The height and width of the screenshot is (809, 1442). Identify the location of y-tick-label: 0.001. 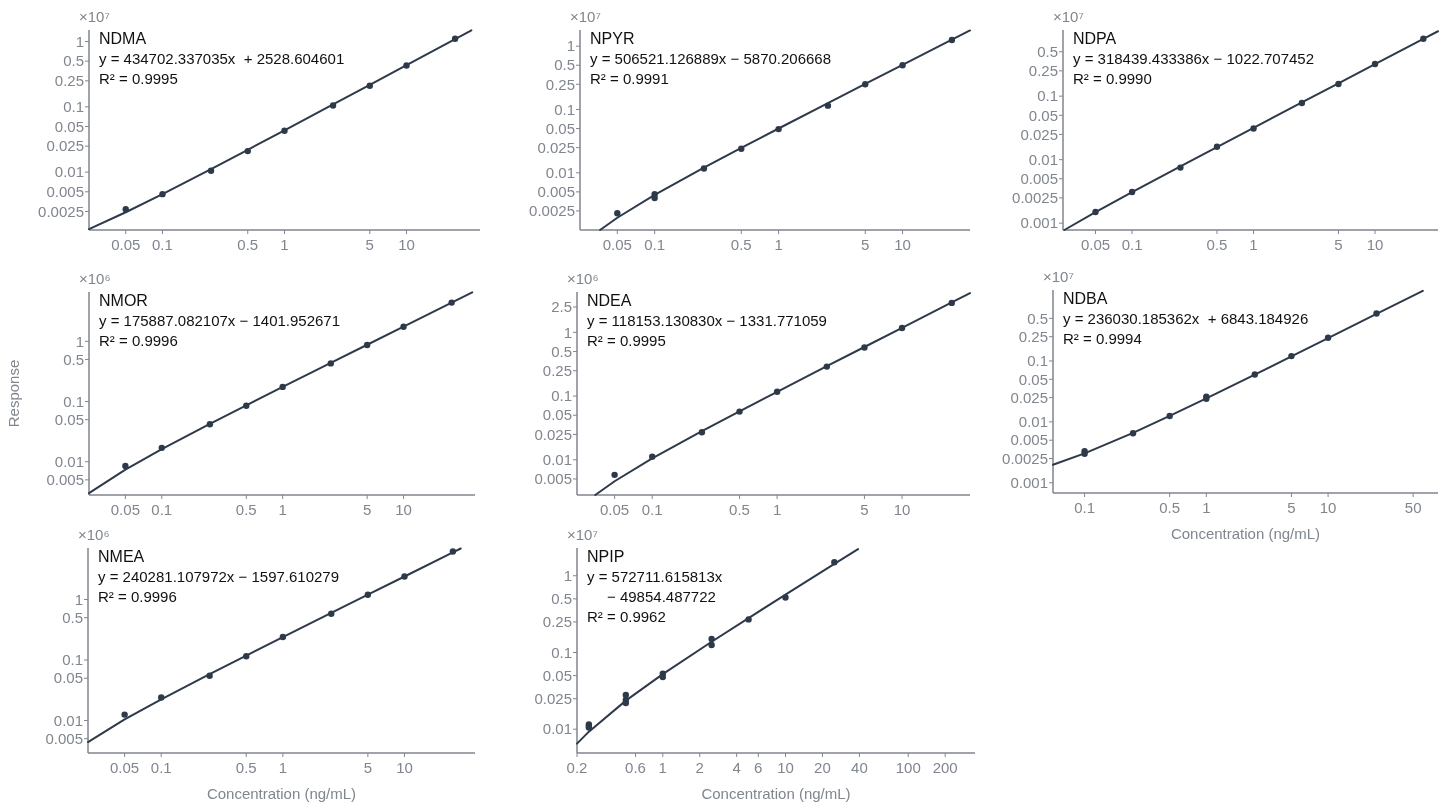
(1039, 223).